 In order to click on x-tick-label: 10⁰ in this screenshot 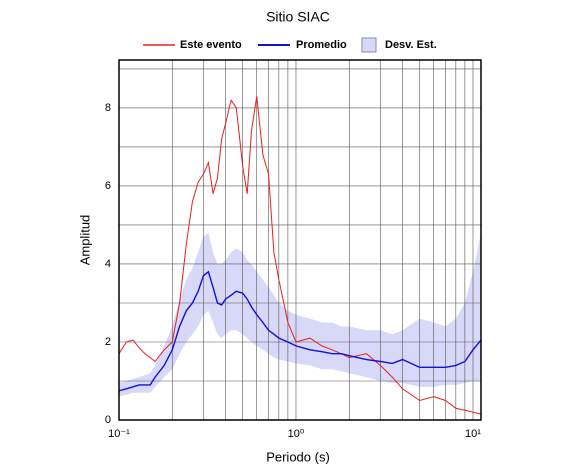, I will do `click(296, 434)`.